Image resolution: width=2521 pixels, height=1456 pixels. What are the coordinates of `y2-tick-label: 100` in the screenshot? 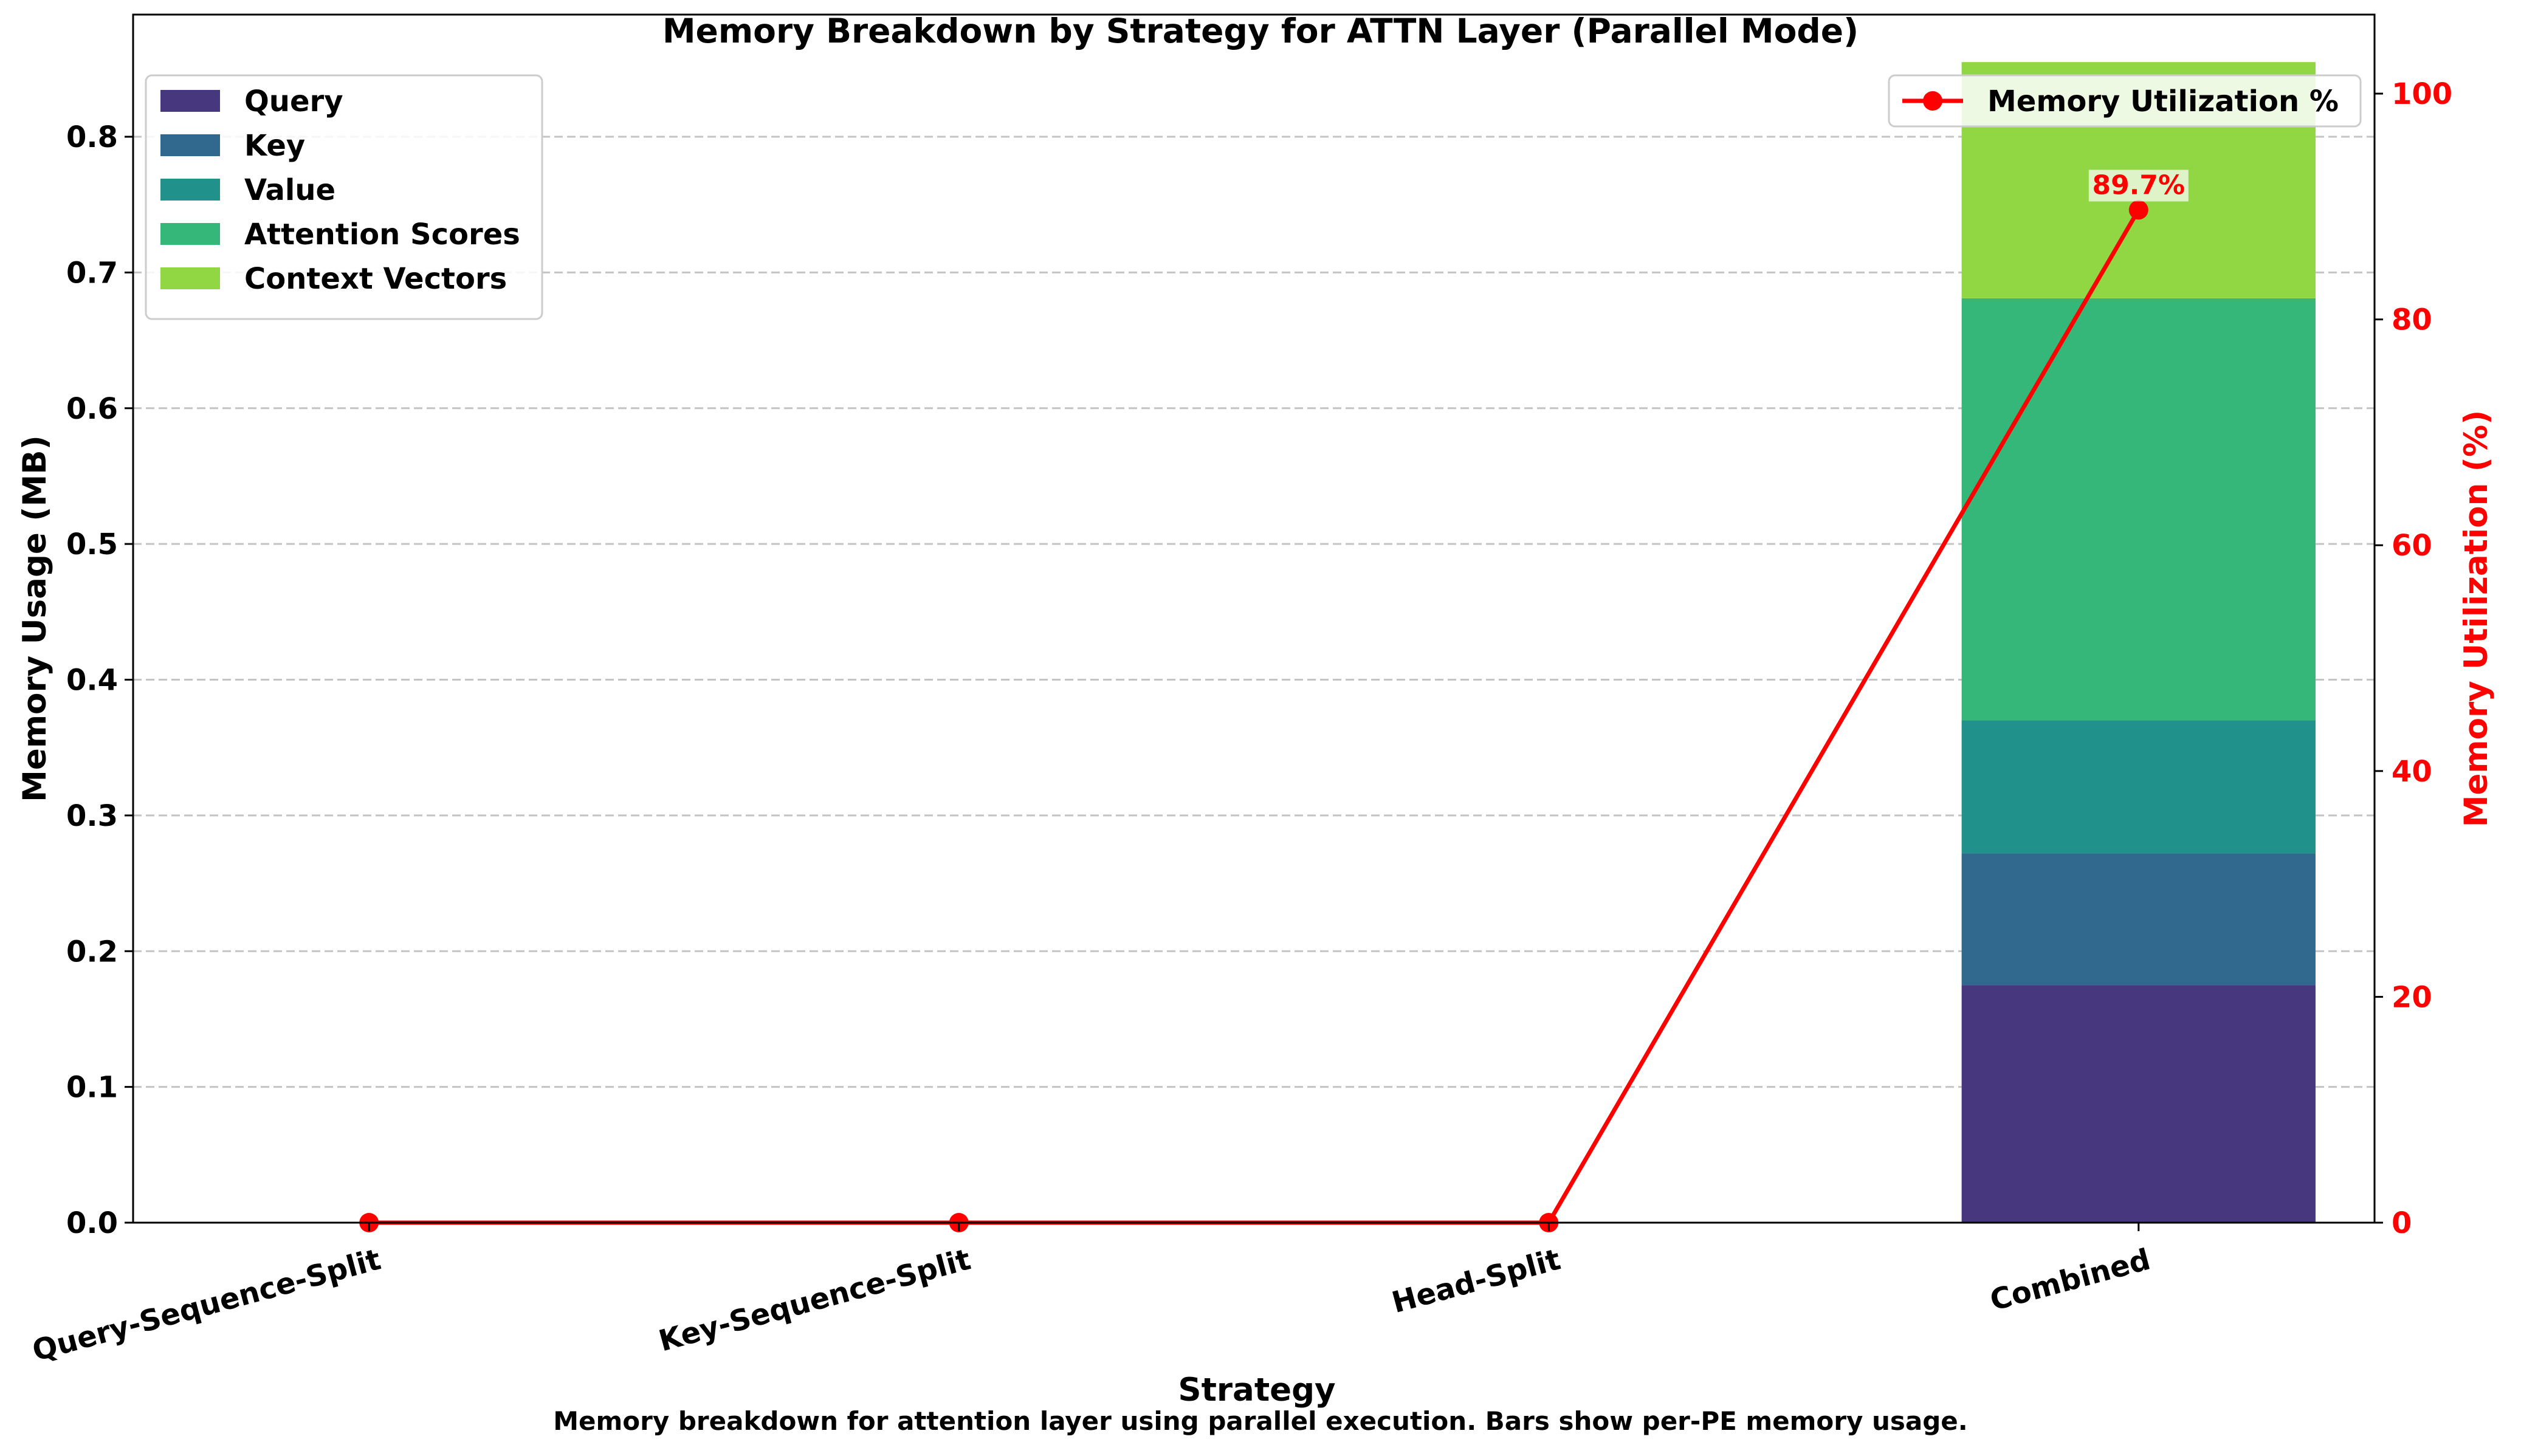 It's located at (2422, 94).